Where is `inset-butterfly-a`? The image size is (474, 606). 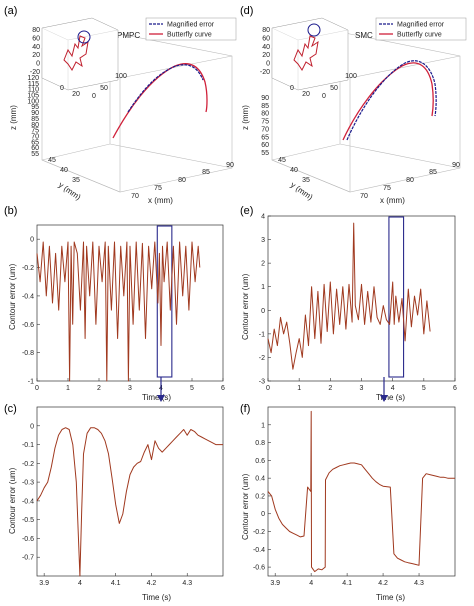
inset-butterfly-a is located at coordinates (76, 53).